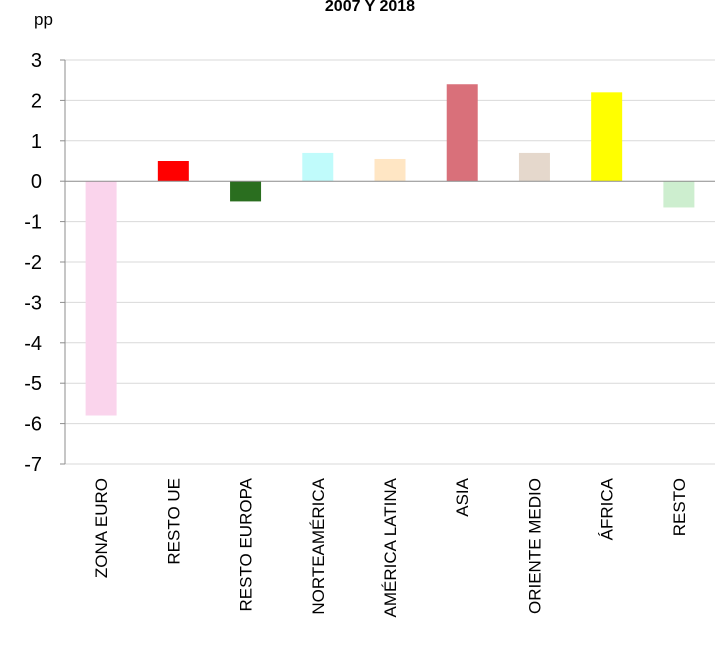 The width and height of the screenshot is (724, 651). Describe the element at coordinates (318, 545) in the screenshot. I see `x-category-label: NORTEAMÉRICA` at that location.